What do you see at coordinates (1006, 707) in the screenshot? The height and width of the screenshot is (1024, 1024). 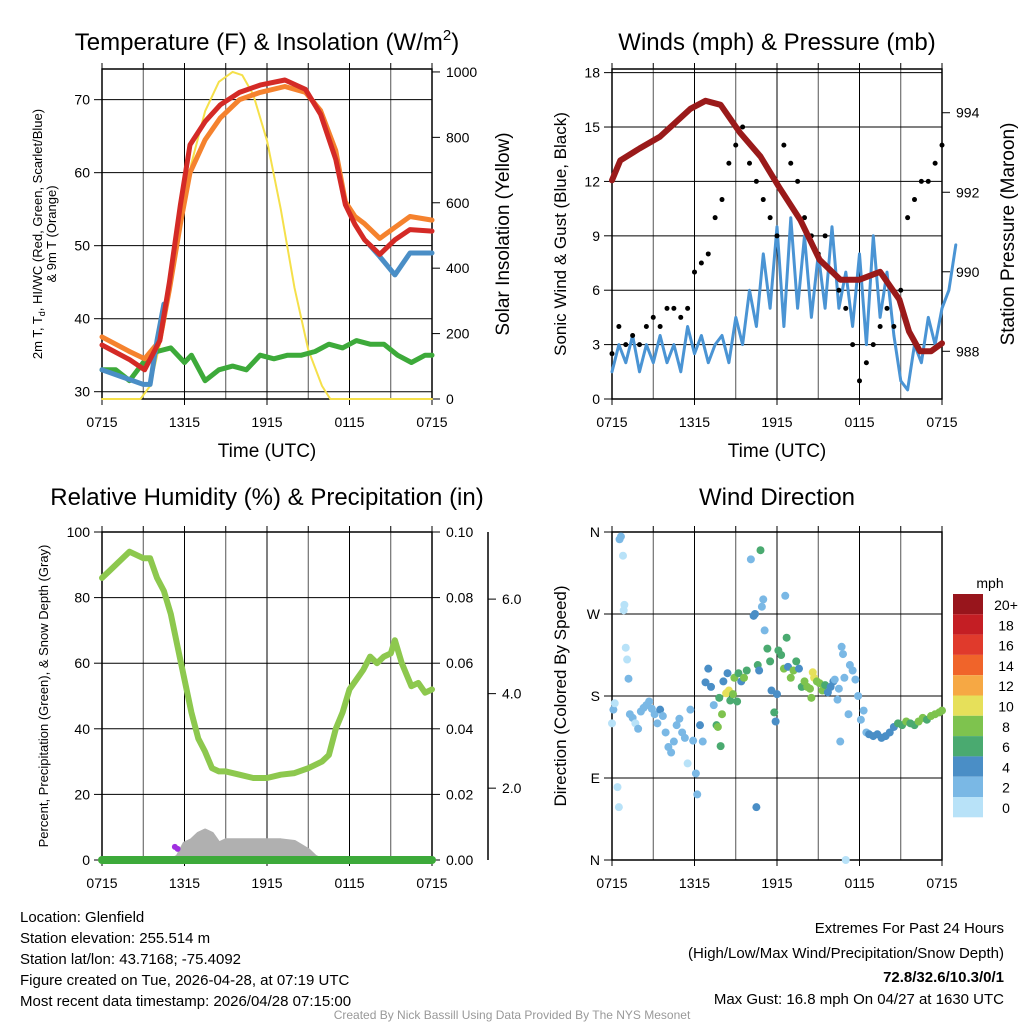 I see `legend-label: 10` at bounding box center [1006, 707].